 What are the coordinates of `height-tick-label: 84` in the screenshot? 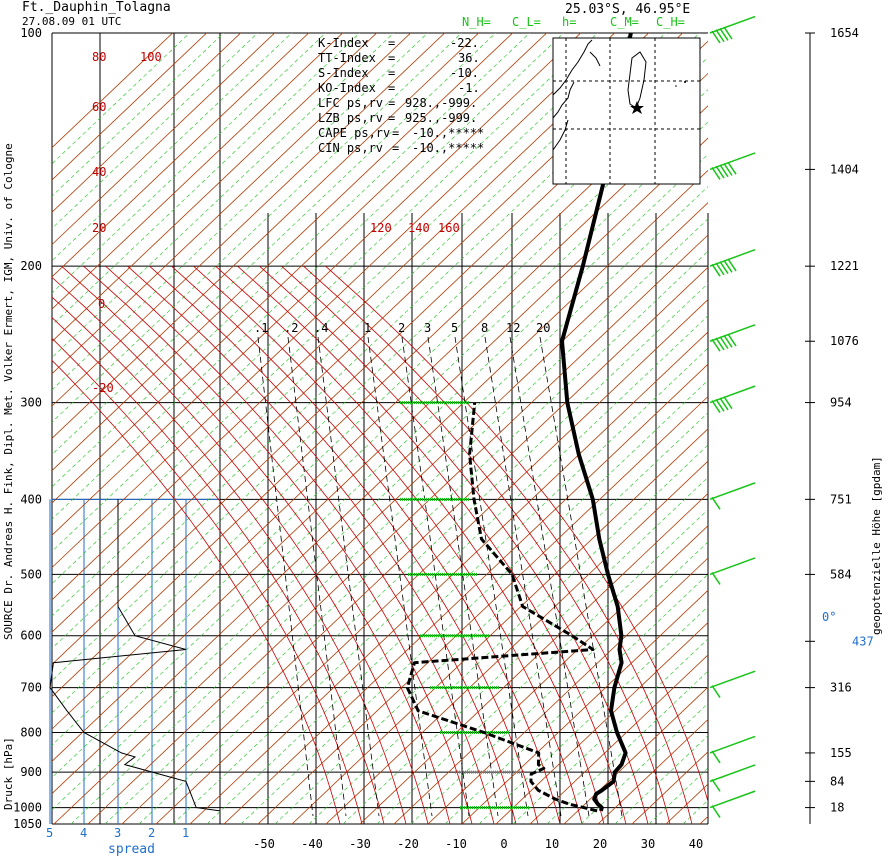 It's located at (837, 781).